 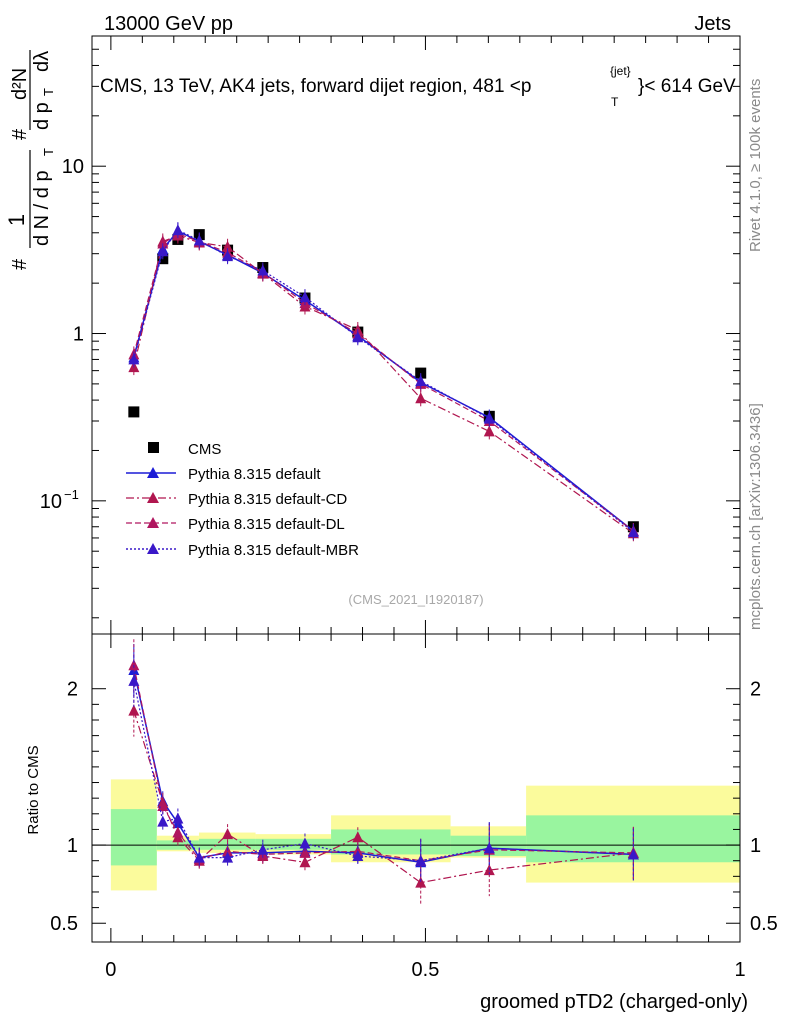 What do you see at coordinates (48, 152) in the screenshot?
I see `ylabel-T-1: T` at bounding box center [48, 152].